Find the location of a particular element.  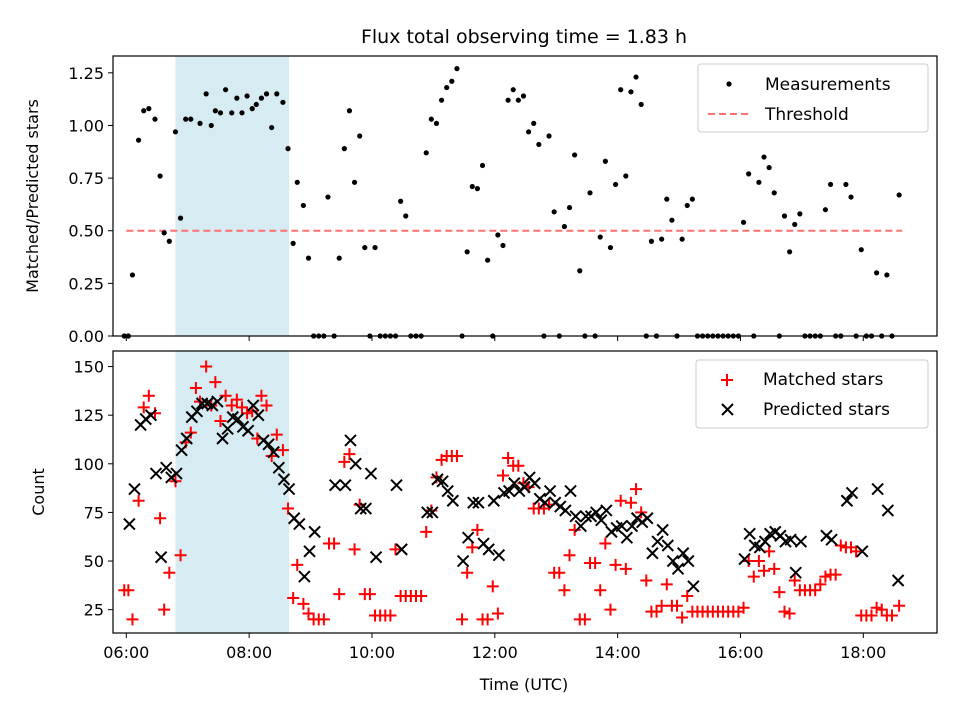

top-shaded-span is located at coordinates (232, 196).